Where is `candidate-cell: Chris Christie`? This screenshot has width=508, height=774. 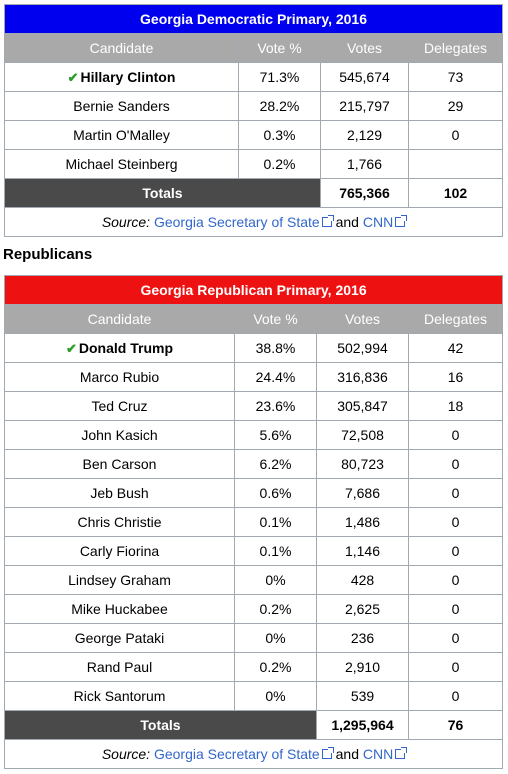 candidate-cell: Chris Christie is located at coordinates (119, 522).